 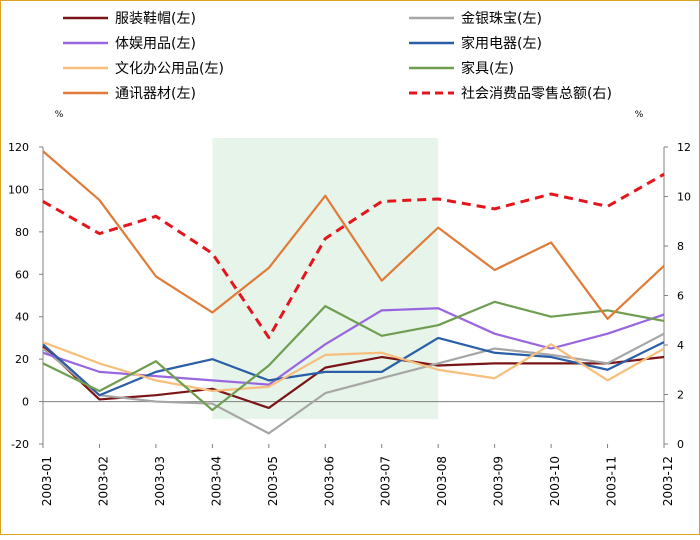 I want to click on right-tick-label: 0, so click(x=680, y=444).